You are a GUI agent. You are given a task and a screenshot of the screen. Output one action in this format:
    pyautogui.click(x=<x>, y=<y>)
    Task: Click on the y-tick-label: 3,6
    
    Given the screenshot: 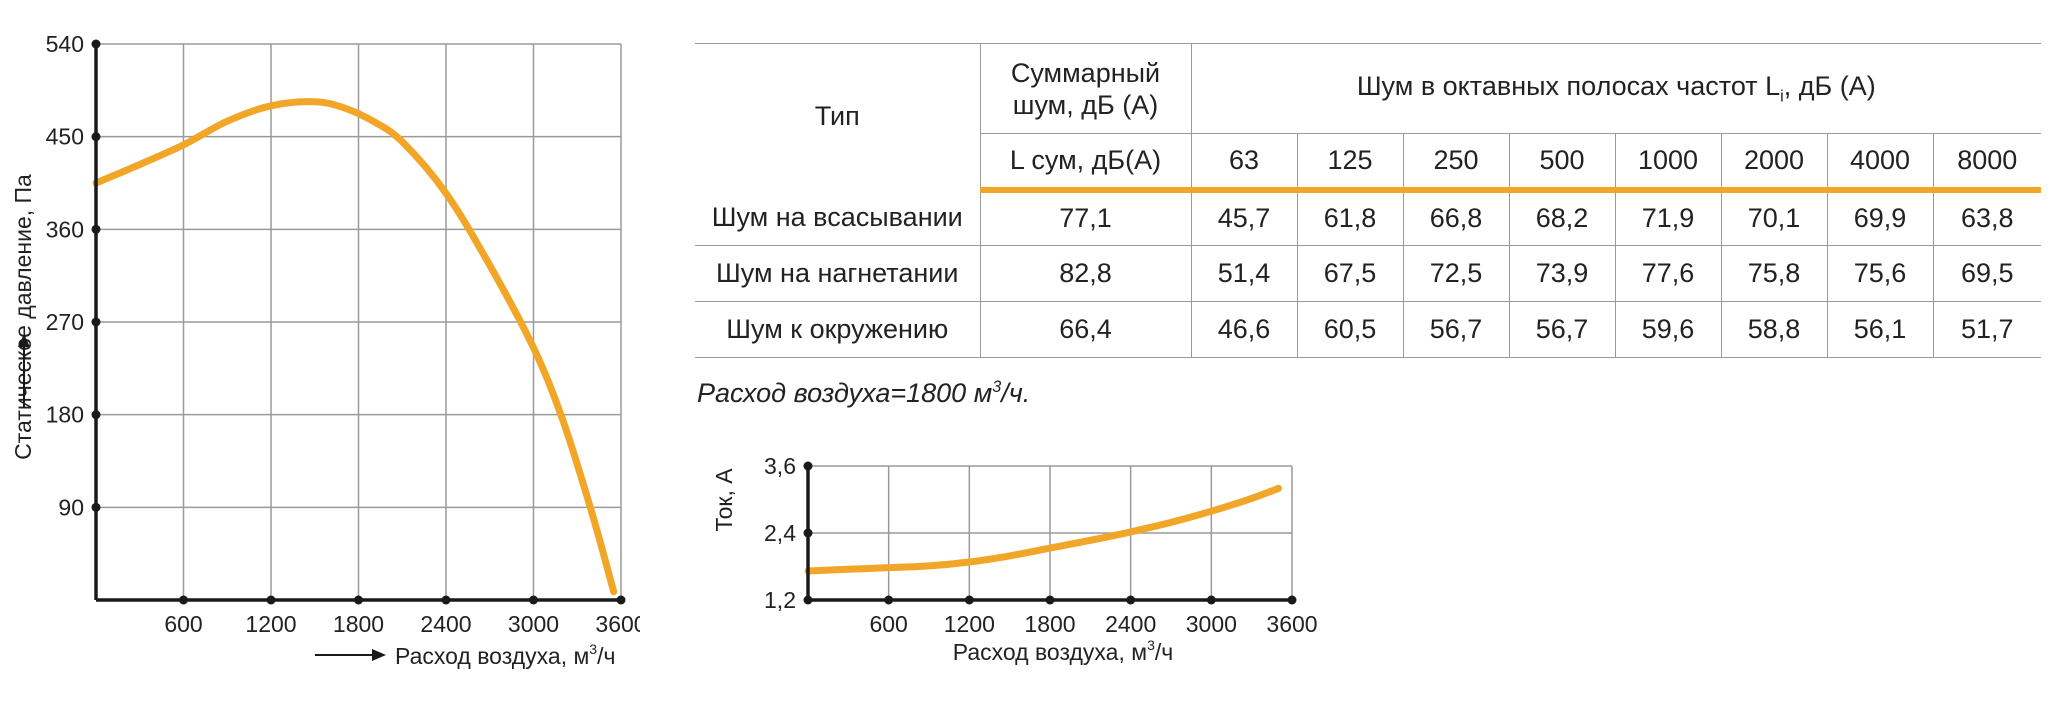 What is the action you would take?
    pyautogui.click(x=780, y=466)
    